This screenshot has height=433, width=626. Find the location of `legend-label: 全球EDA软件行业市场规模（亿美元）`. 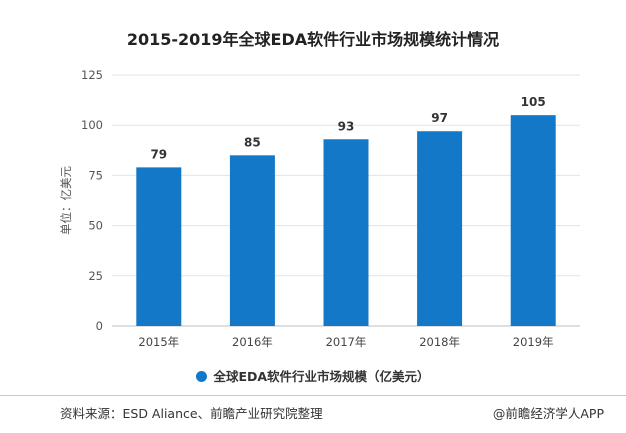

legend-label: 全球EDA软件行业市场规模（亿美元） is located at coordinates (321, 376).